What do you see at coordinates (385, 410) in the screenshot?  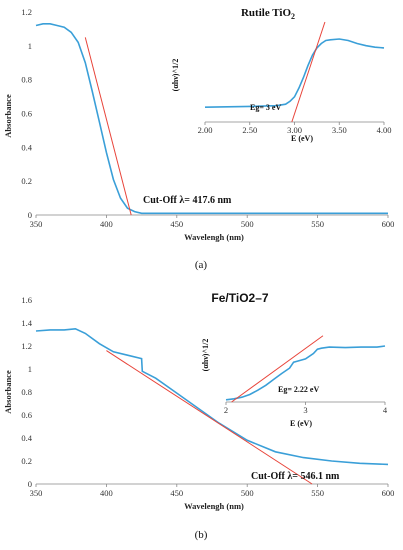 I see `inset-x-tick-label: 4` at bounding box center [385, 410].